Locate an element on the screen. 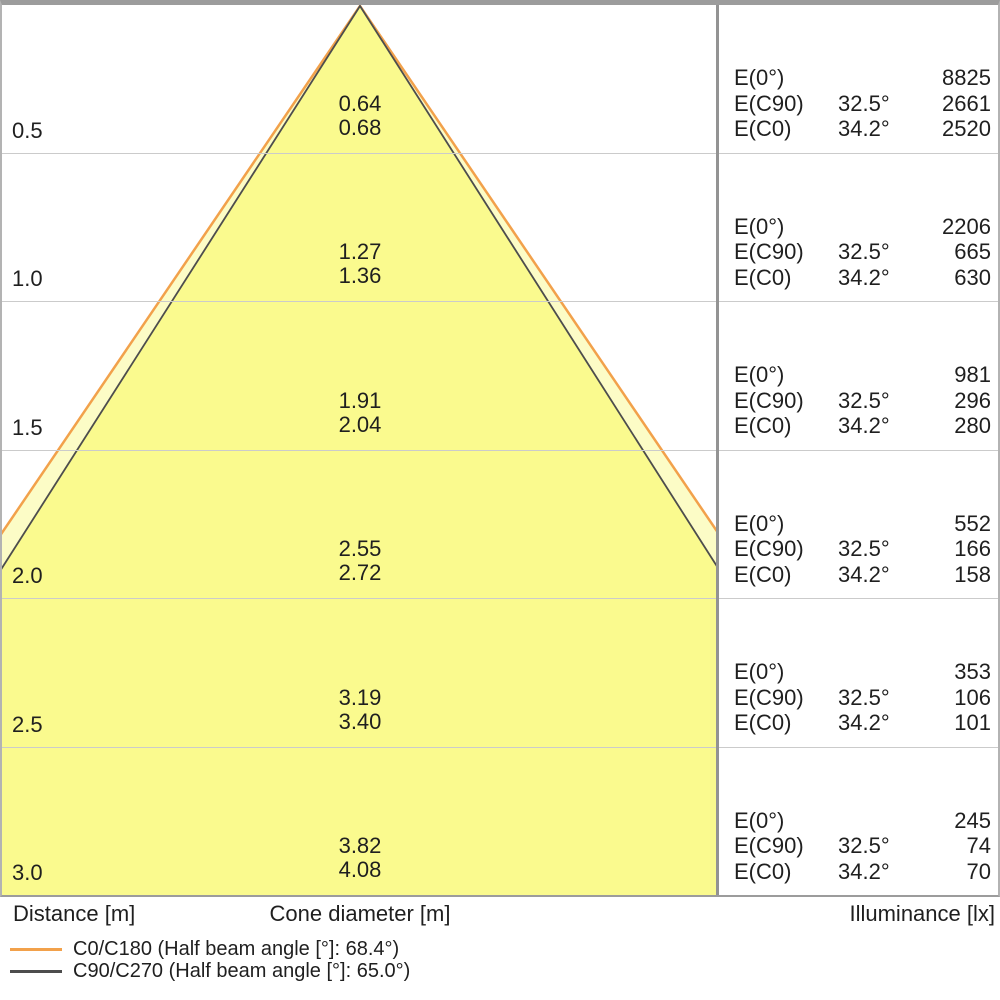  ec0-value: 630 is located at coordinates (972, 277).